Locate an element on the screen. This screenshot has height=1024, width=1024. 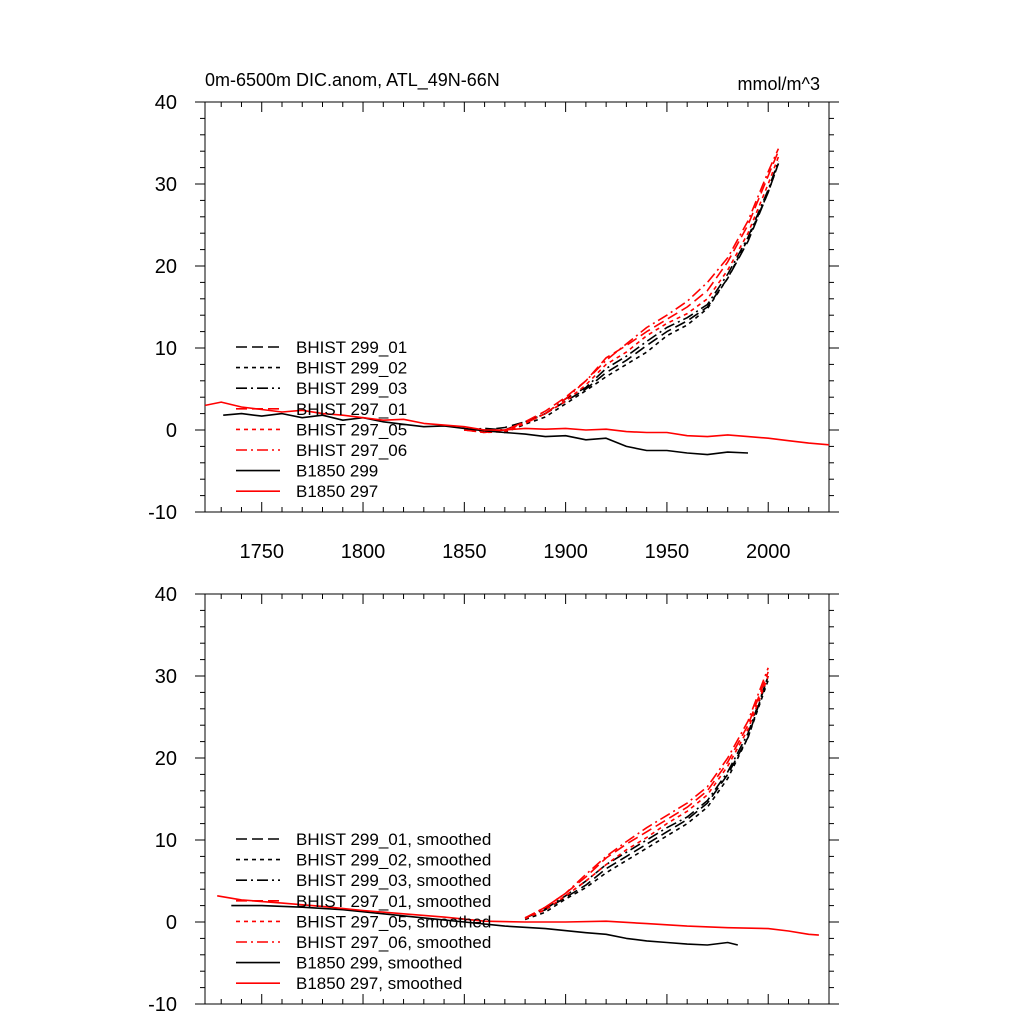
legend-label: B1850 297, smoothed is located at coordinates (379, 983).